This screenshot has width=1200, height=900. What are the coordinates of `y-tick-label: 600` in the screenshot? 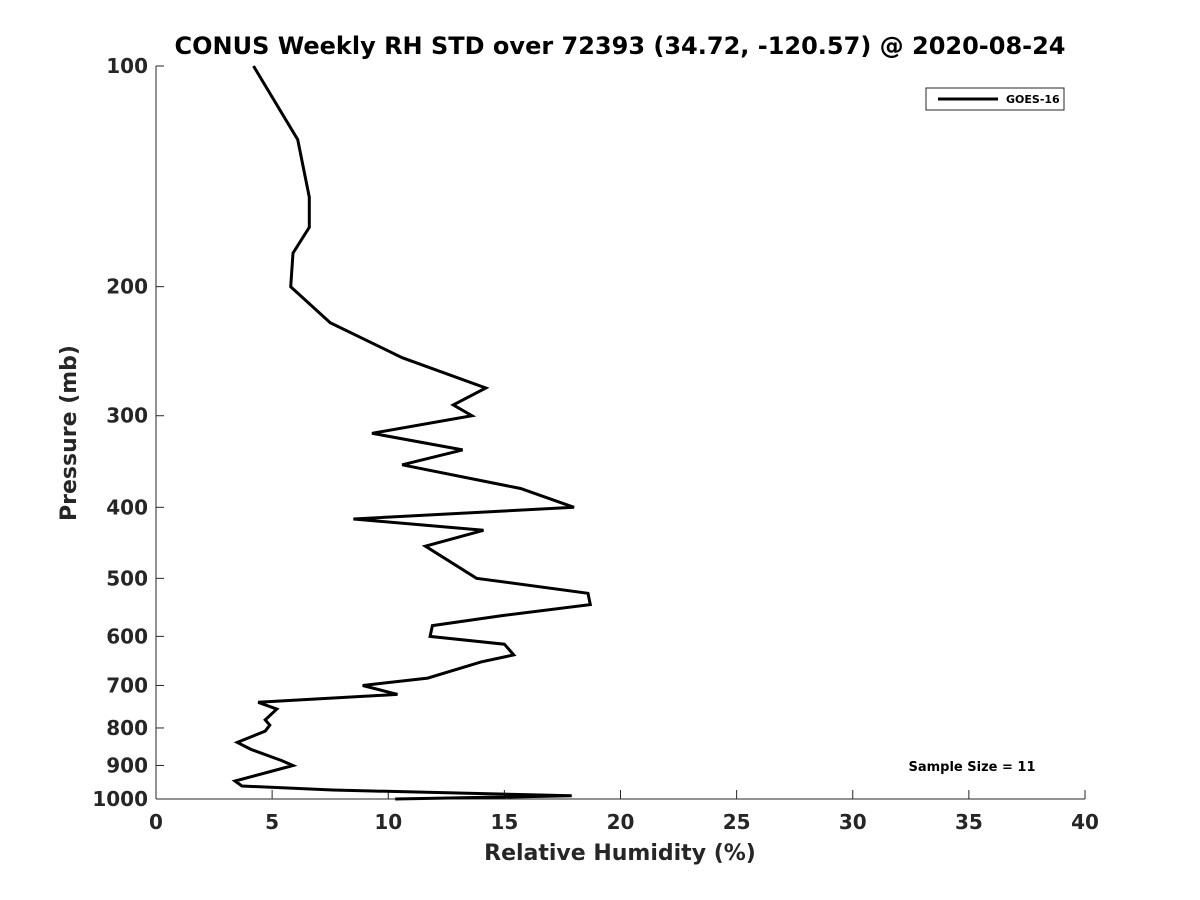 It's located at (127, 636).